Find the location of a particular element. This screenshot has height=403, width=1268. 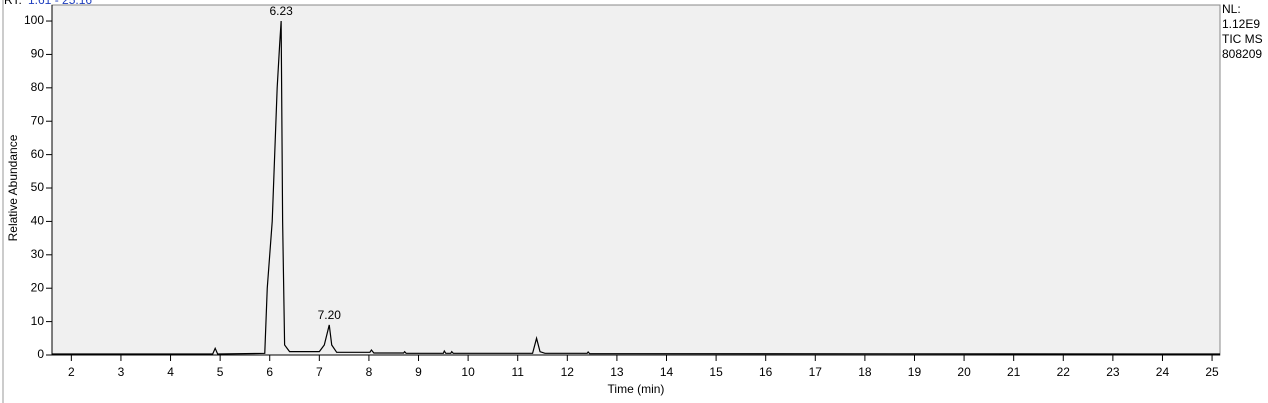

info-text: 808209 is located at coordinates (1242, 54).